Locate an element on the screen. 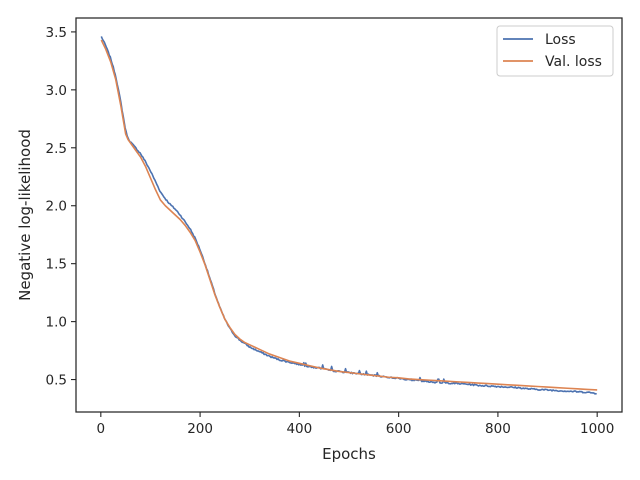  y-tick-label: 3.5 is located at coordinates (56, 33).